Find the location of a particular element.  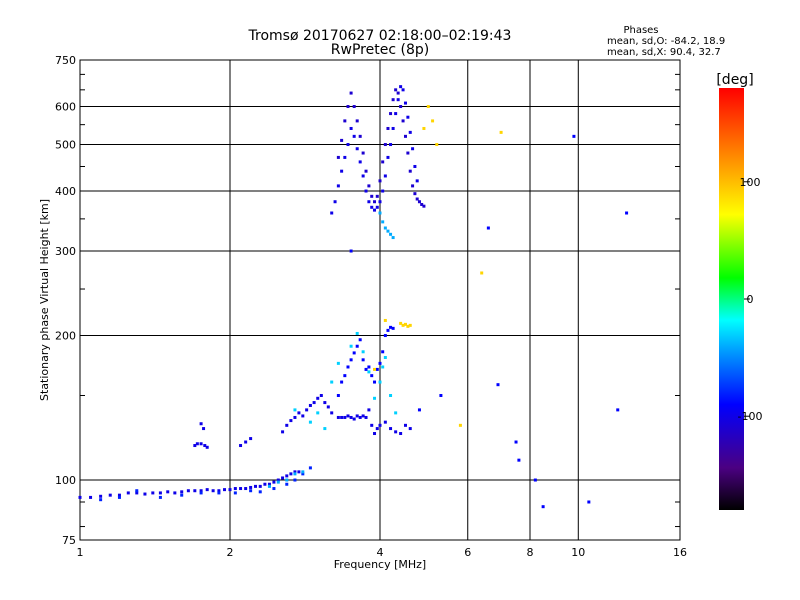

colorbar-tick-label: 100 is located at coordinates (750, 182).